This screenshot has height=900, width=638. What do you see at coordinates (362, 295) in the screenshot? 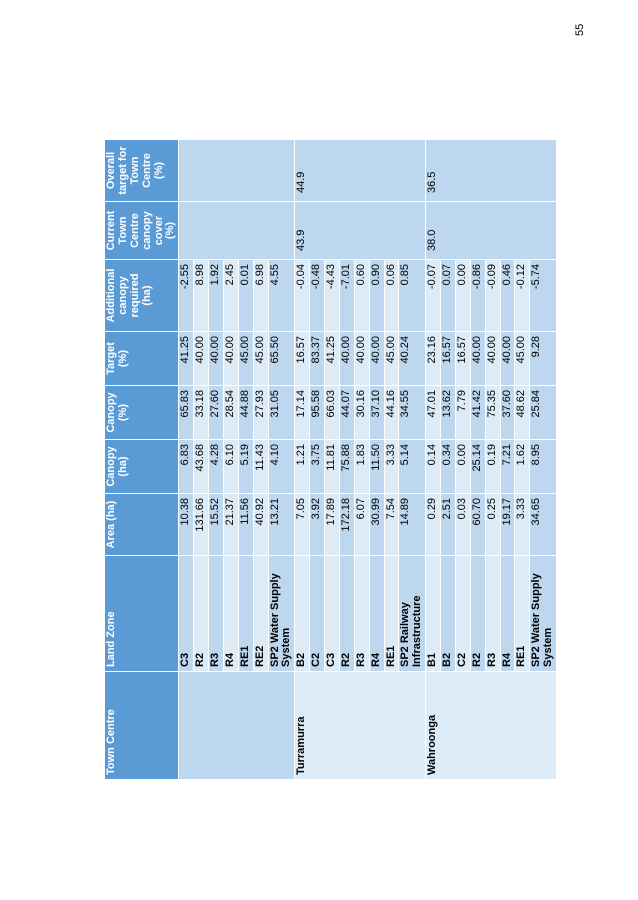
I see `additional-canopy-cell: 0.60` at bounding box center [362, 295].